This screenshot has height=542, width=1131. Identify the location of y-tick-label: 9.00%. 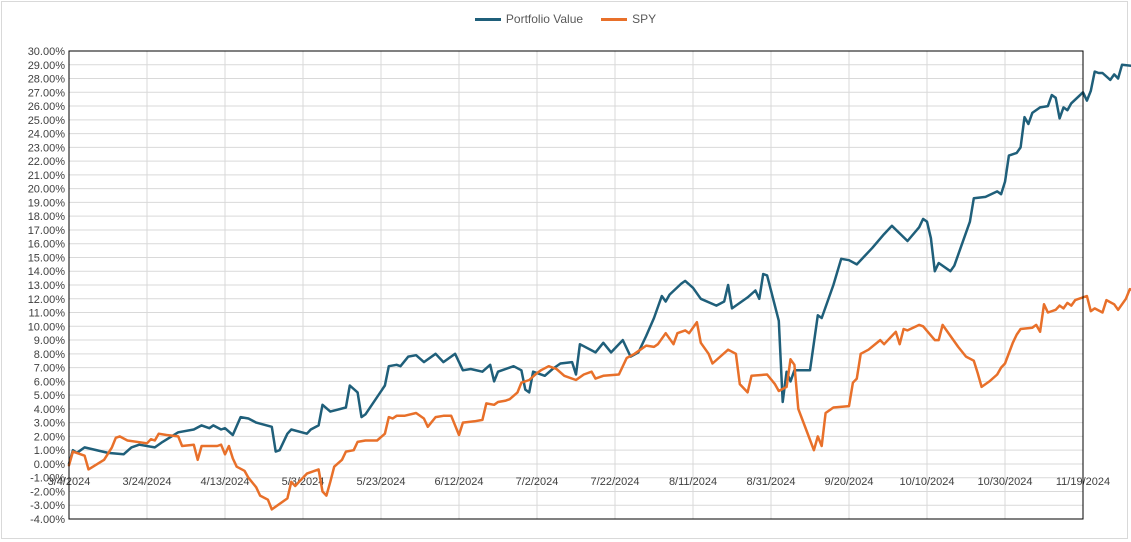
(49, 341).